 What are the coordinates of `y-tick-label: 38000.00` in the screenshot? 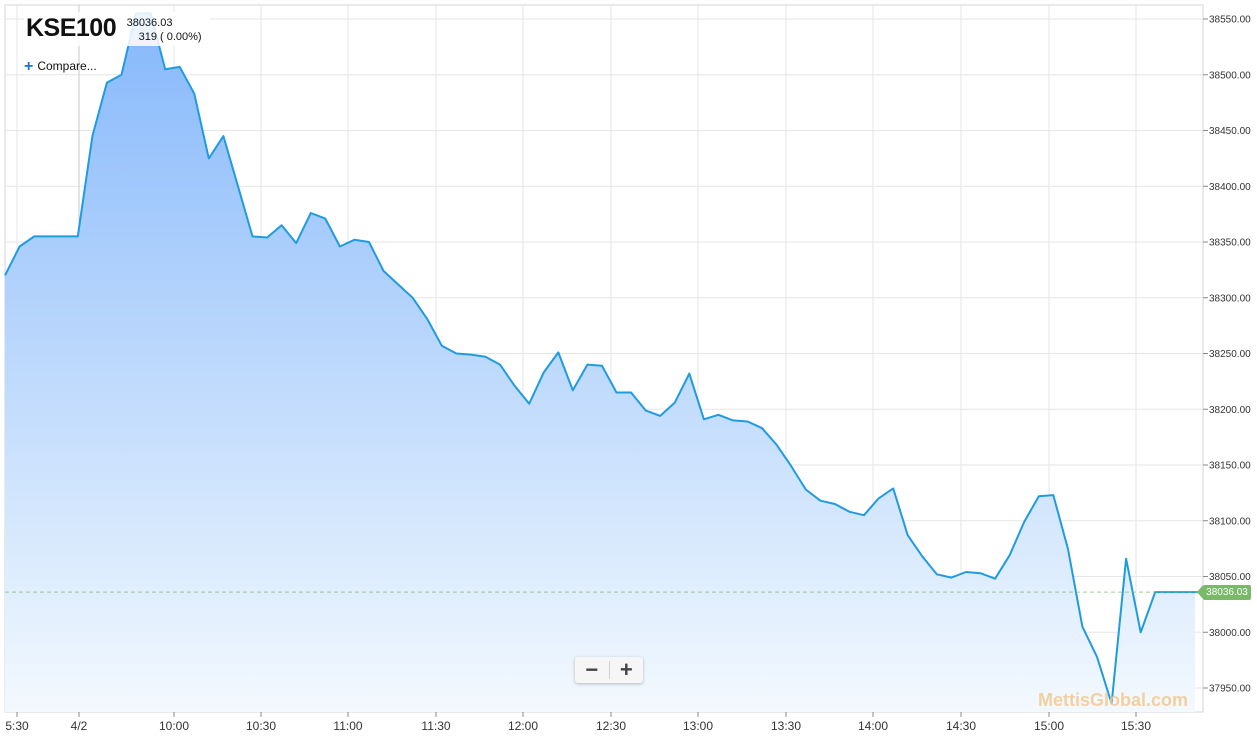 It's located at (1230, 633).